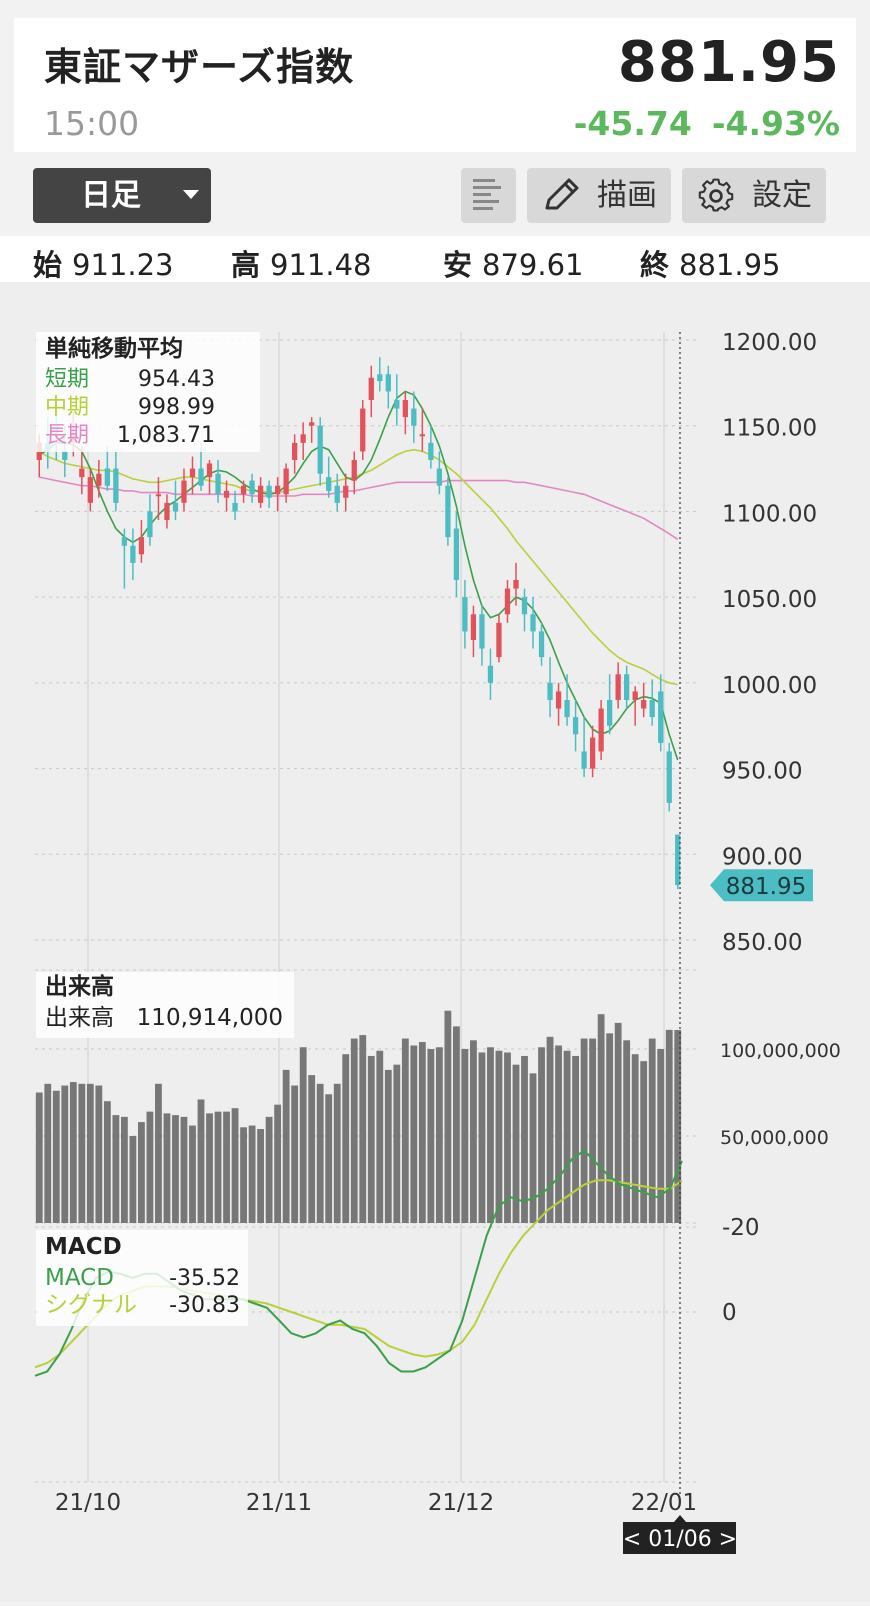 The height and width of the screenshot is (1606, 870). What do you see at coordinates (176, 379) in the screenshot?
I see `ma-legend-value: 954.43` at bounding box center [176, 379].